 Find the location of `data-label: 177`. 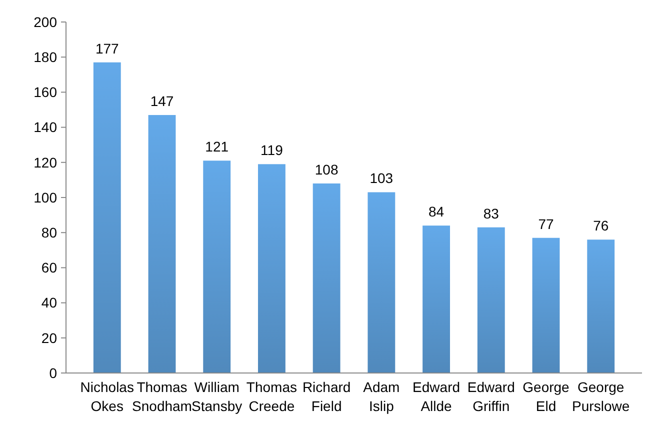

data-label: 177 is located at coordinates (107, 48).